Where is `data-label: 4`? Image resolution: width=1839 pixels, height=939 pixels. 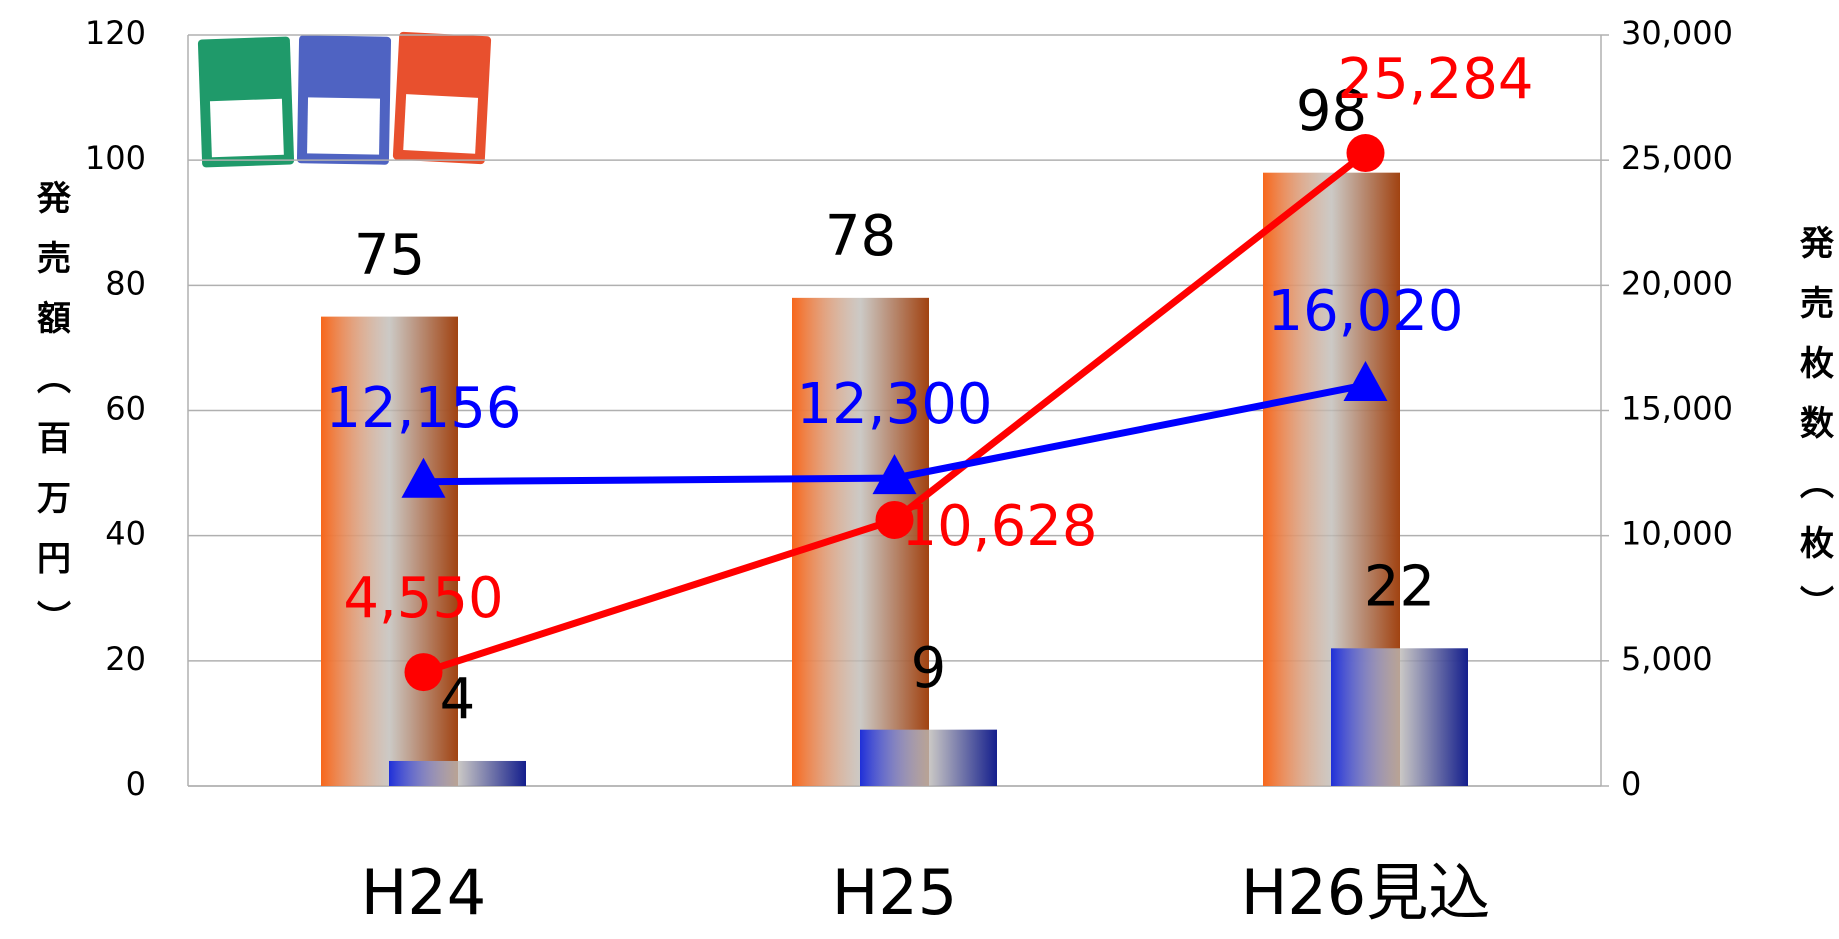 data-label: 4 is located at coordinates (458, 699).